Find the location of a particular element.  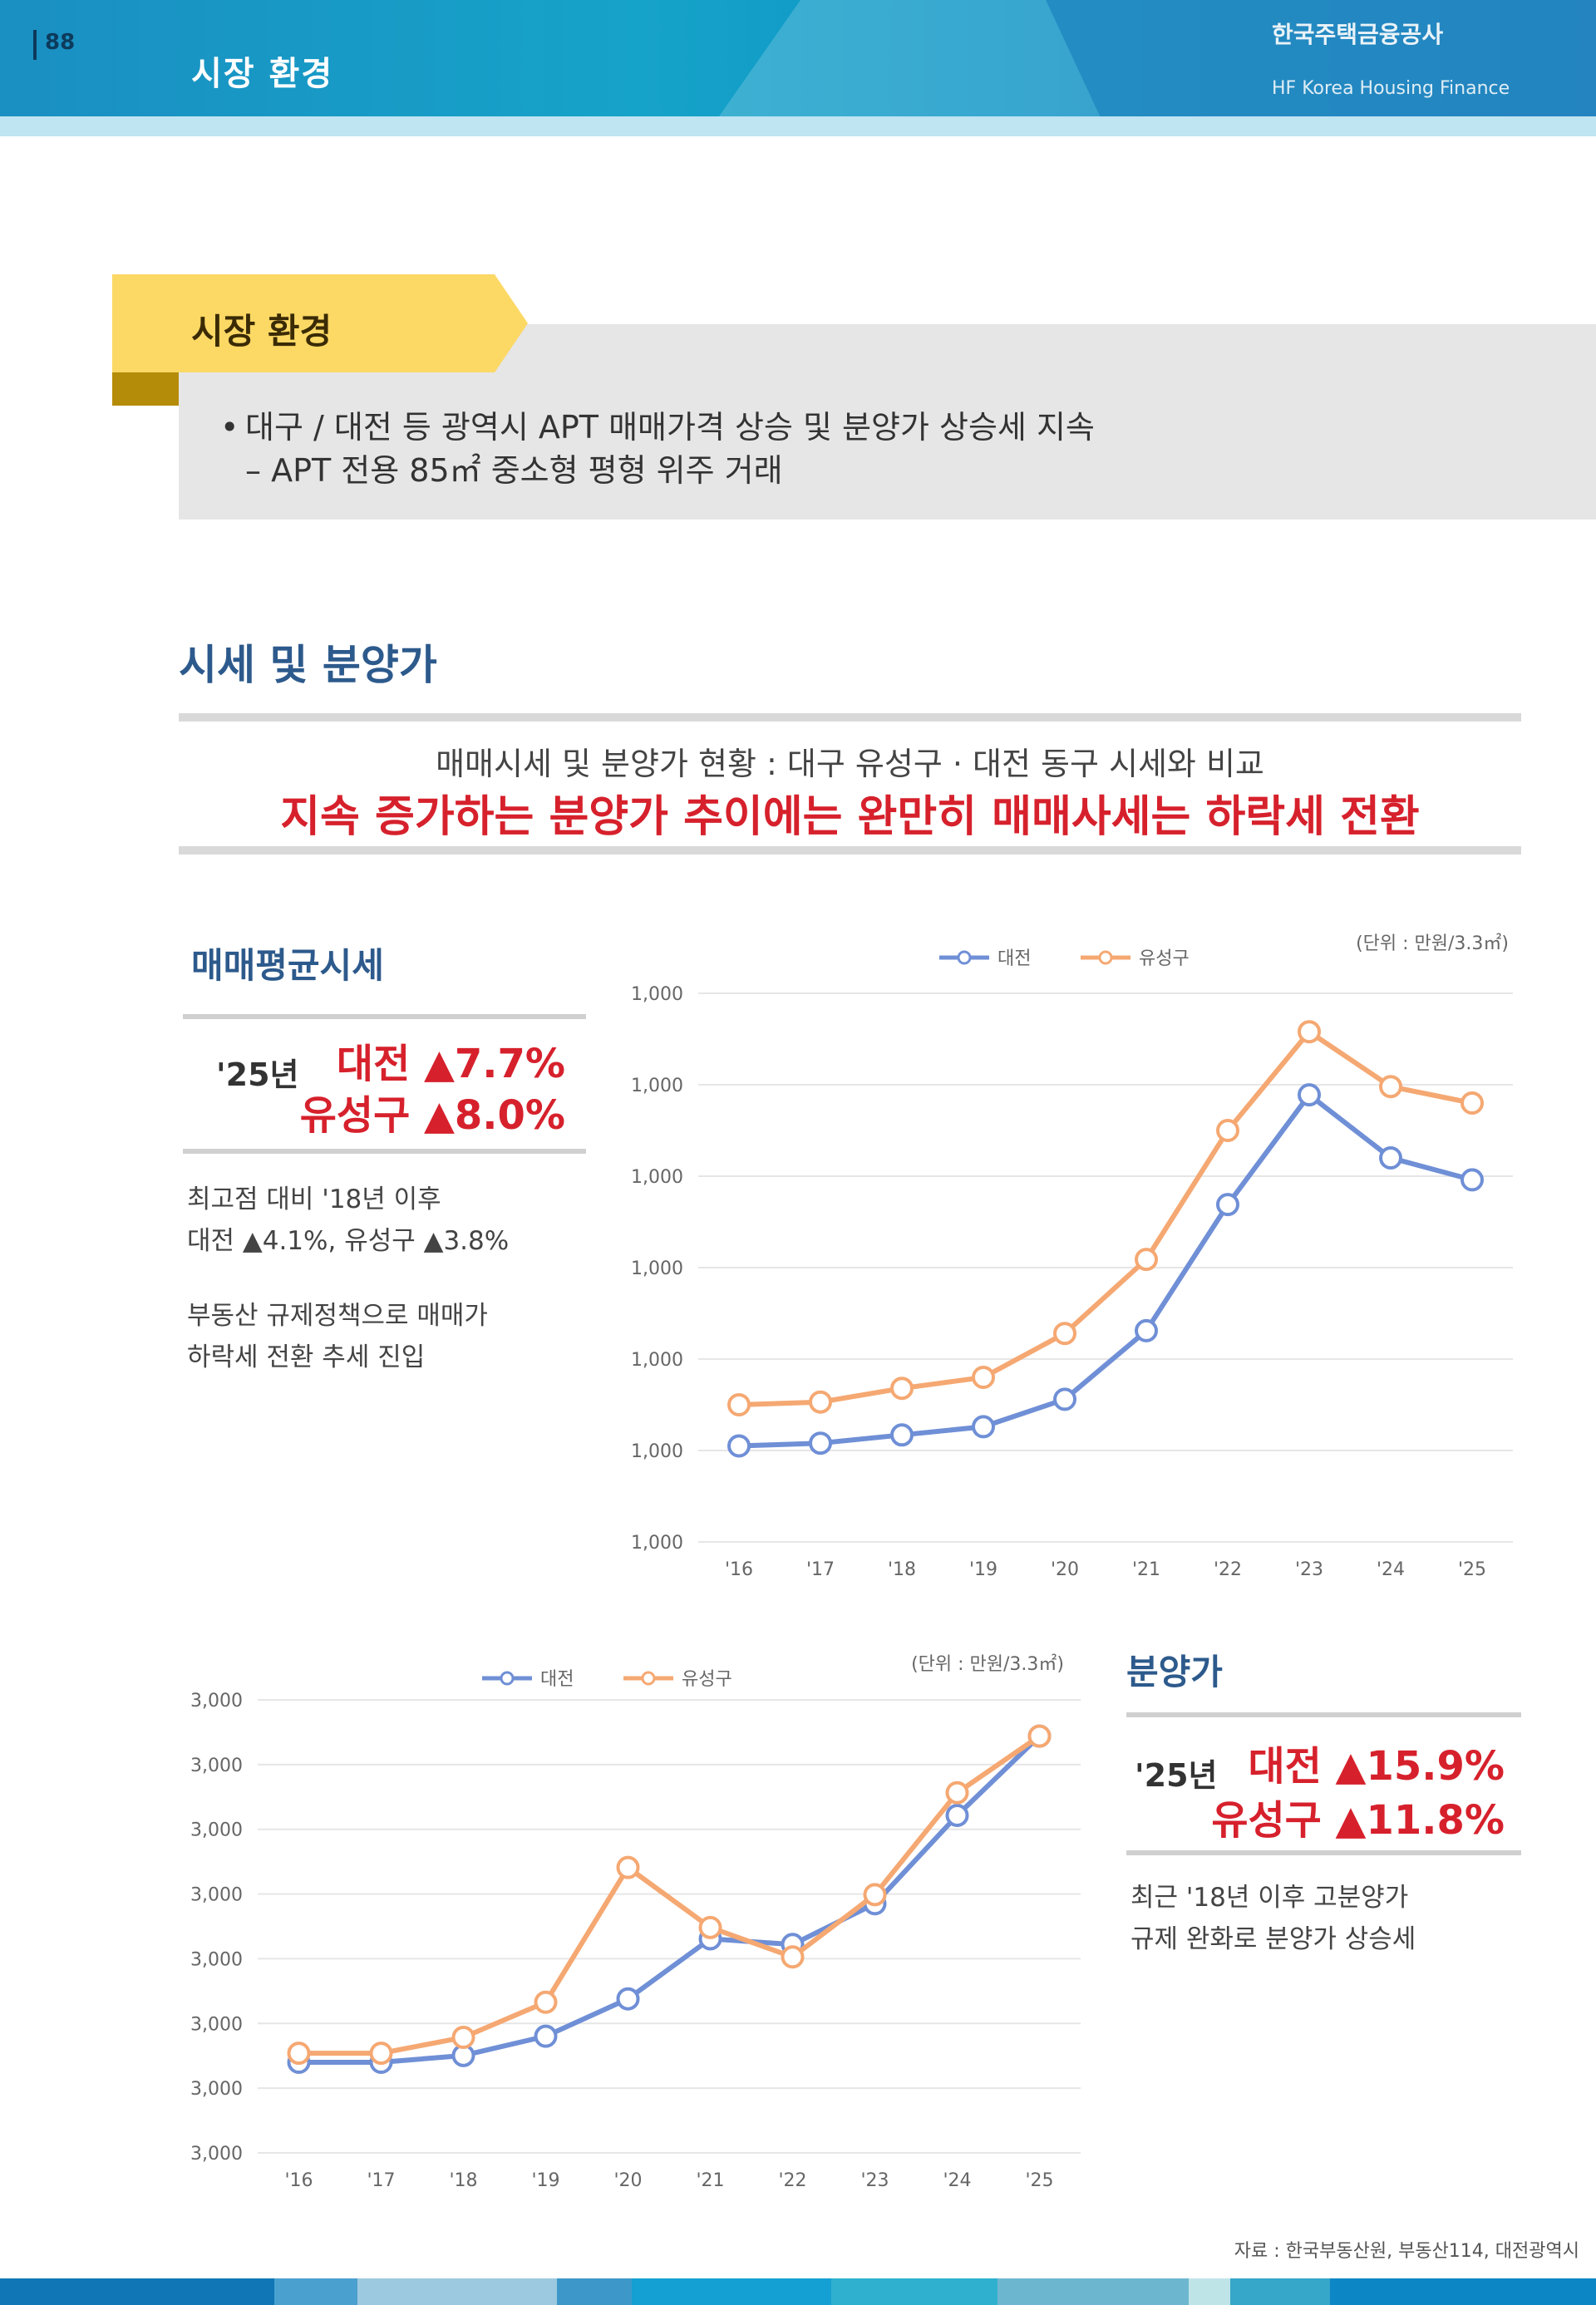

sale-panel-title: 분양가 is located at coordinates (1174, 1672).